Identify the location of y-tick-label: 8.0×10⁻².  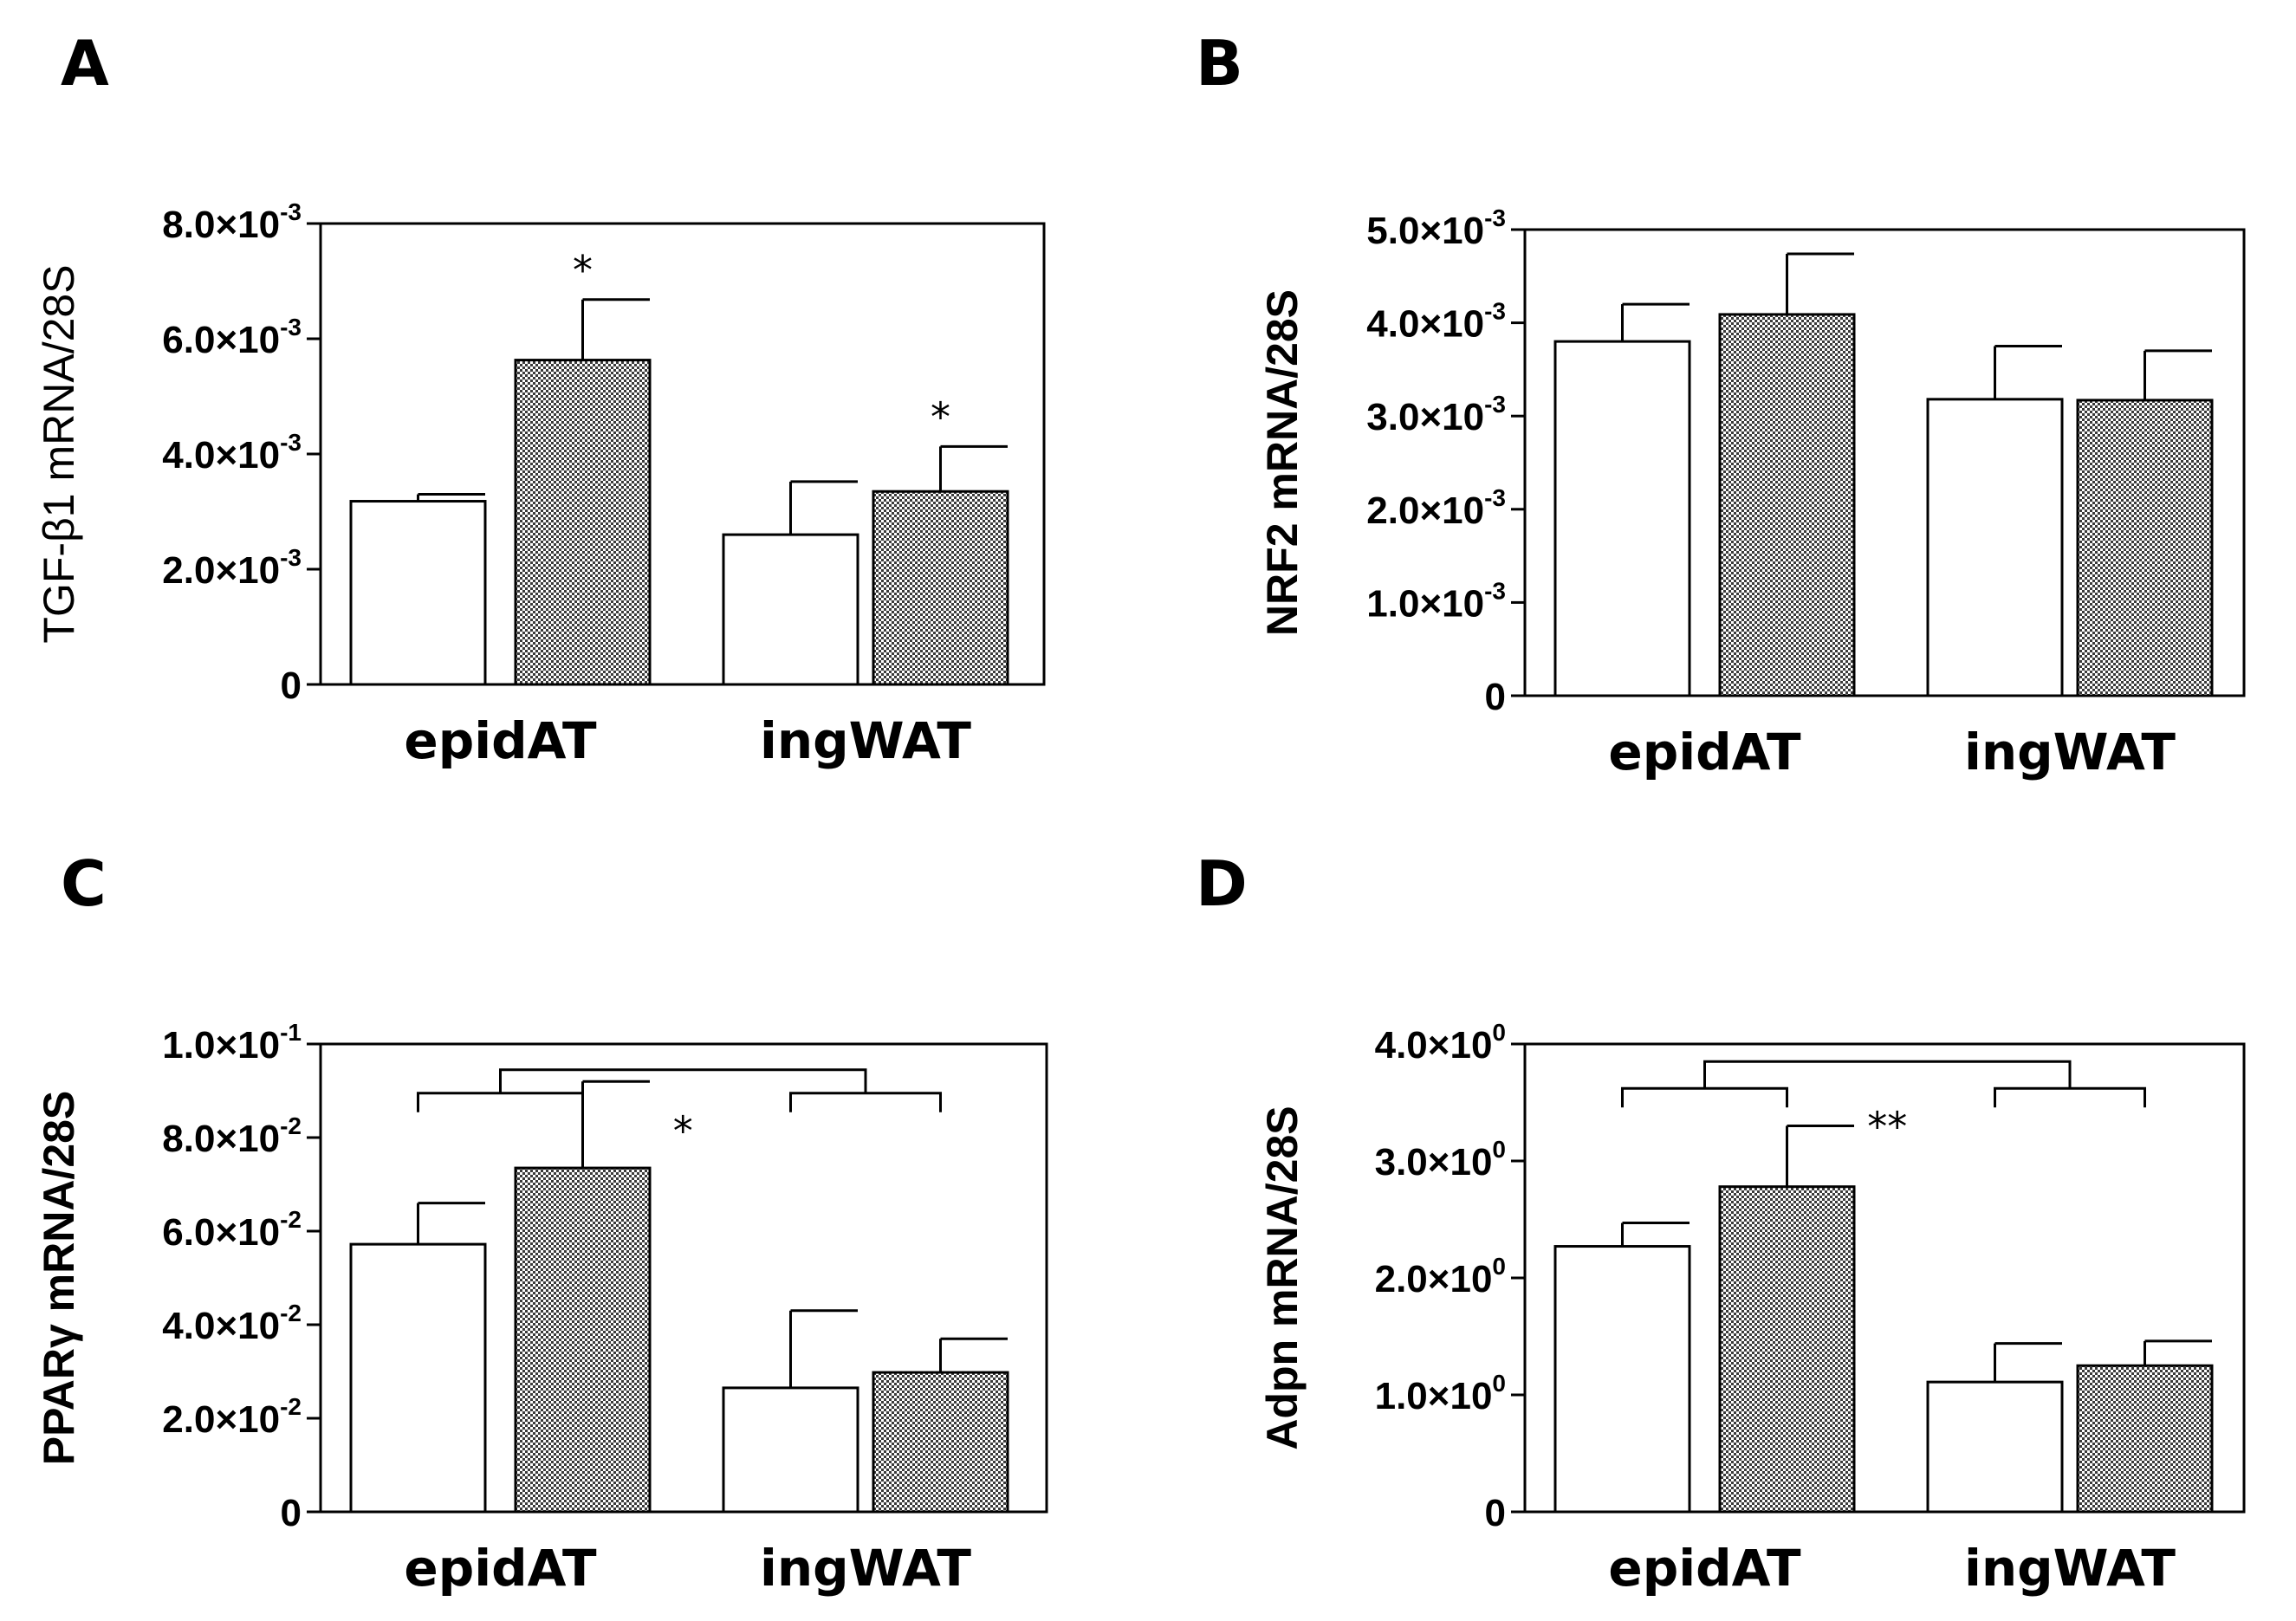
(232, 1136).